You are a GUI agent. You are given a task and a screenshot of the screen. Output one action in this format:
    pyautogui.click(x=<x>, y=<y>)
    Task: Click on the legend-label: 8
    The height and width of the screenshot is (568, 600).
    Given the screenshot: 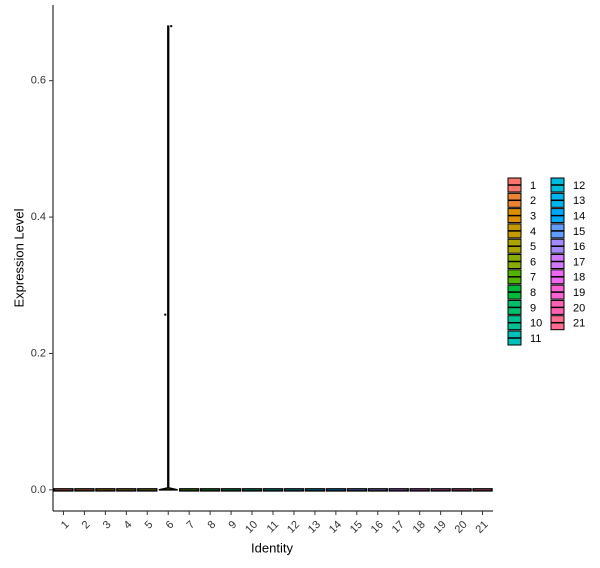 What is the action you would take?
    pyautogui.click(x=533, y=293)
    